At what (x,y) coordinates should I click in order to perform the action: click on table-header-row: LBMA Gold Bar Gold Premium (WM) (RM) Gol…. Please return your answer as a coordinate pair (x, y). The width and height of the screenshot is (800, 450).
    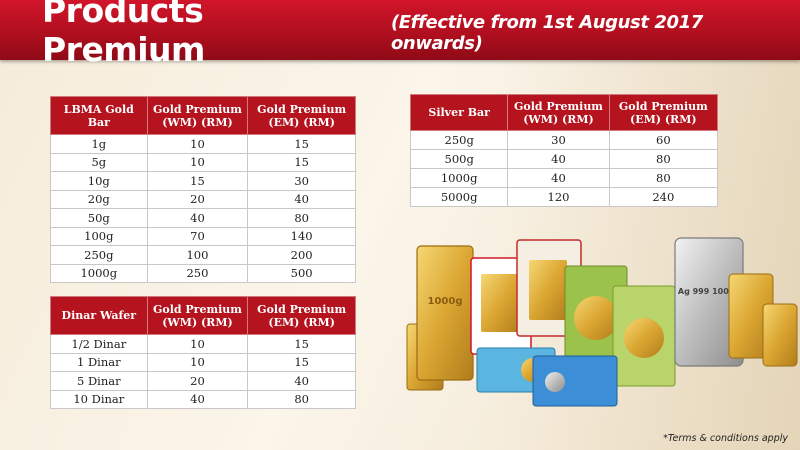
    Looking at the image, I should click on (203, 115).